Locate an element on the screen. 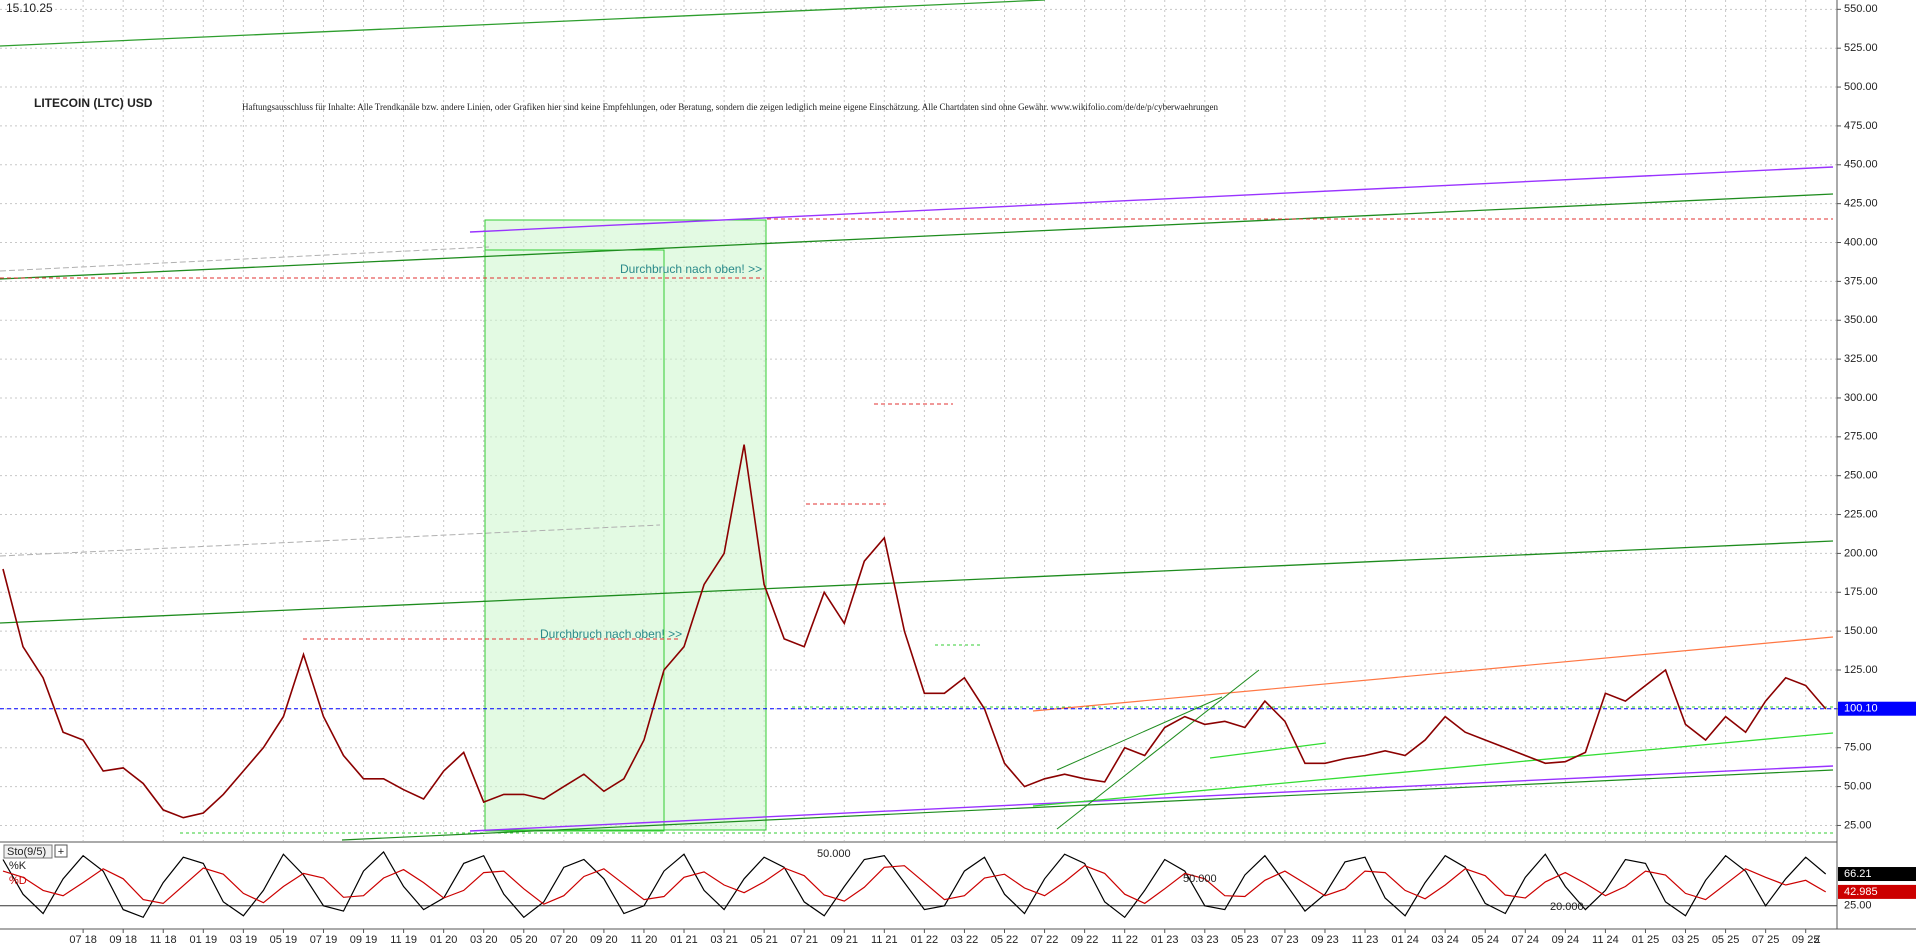 The image size is (1916, 948). y-tick-label: 75.00 is located at coordinates (1858, 748).